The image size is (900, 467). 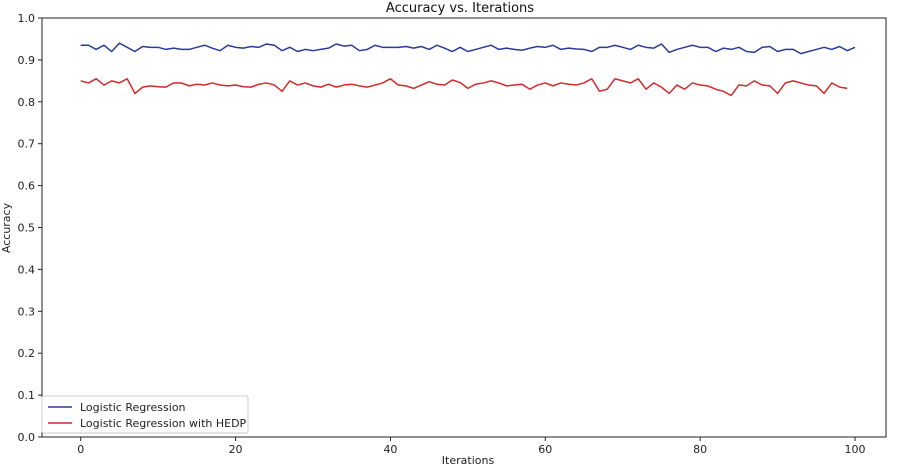 I want to click on series-line-hedp, so click(x=464, y=87).